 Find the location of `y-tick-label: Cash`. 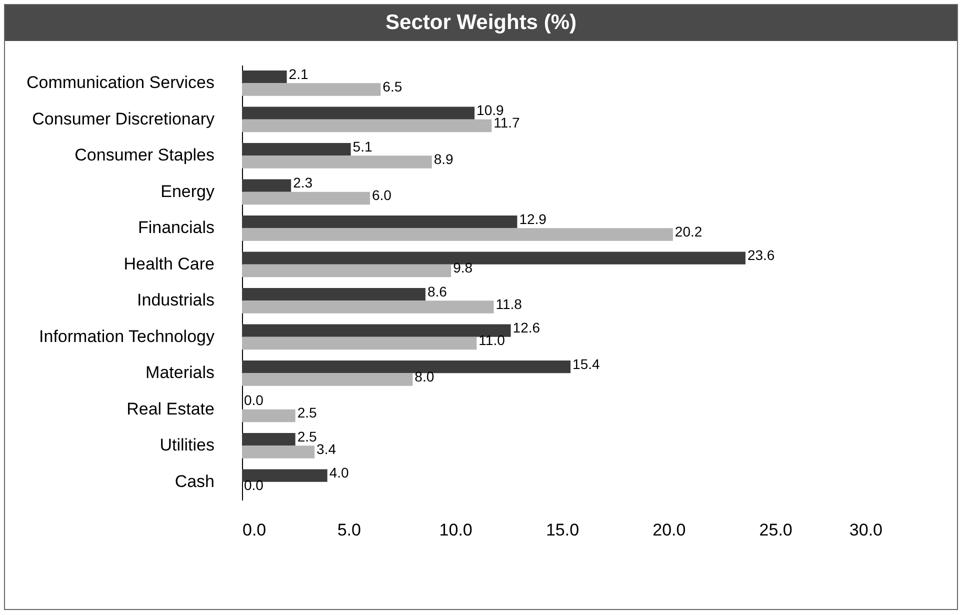

y-tick-label: Cash is located at coordinates (194, 481).